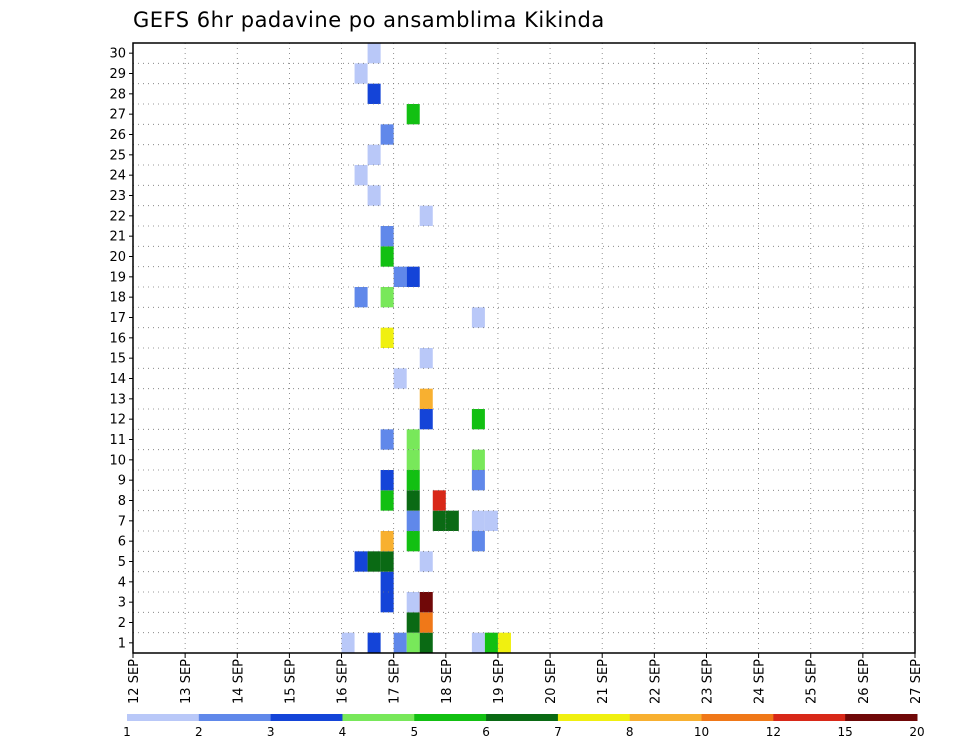 This screenshot has height=742, width=960. What do you see at coordinates (117, 54) in the screenshot?
I see `y-tick-label: 30` at bounding box center [117, 54].